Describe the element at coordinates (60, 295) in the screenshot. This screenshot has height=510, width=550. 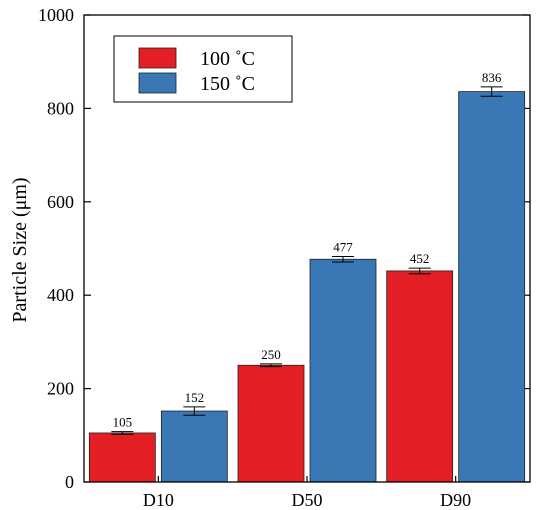
I see `y-tick-label: 400` at that location.